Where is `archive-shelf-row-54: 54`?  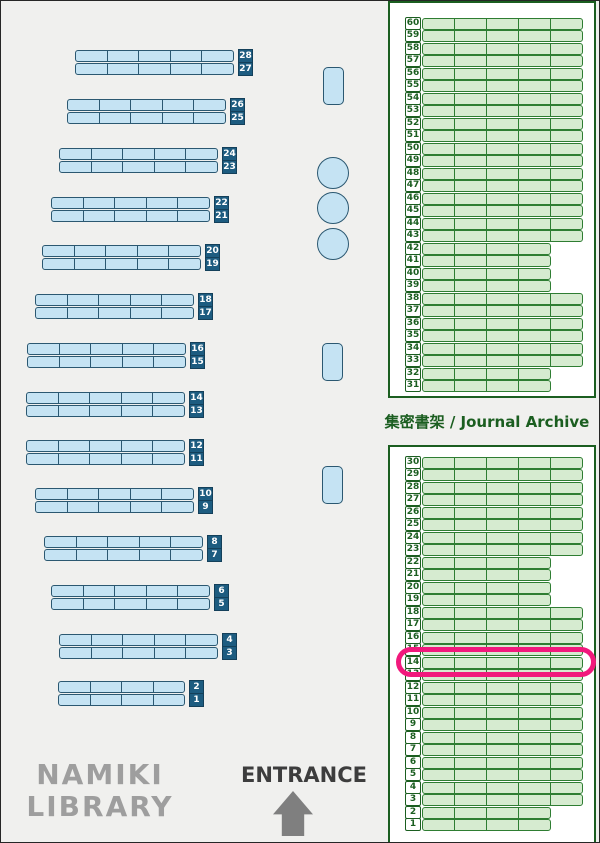
archive-shelf-row-54: 54 is located at coordinates (494, 99).